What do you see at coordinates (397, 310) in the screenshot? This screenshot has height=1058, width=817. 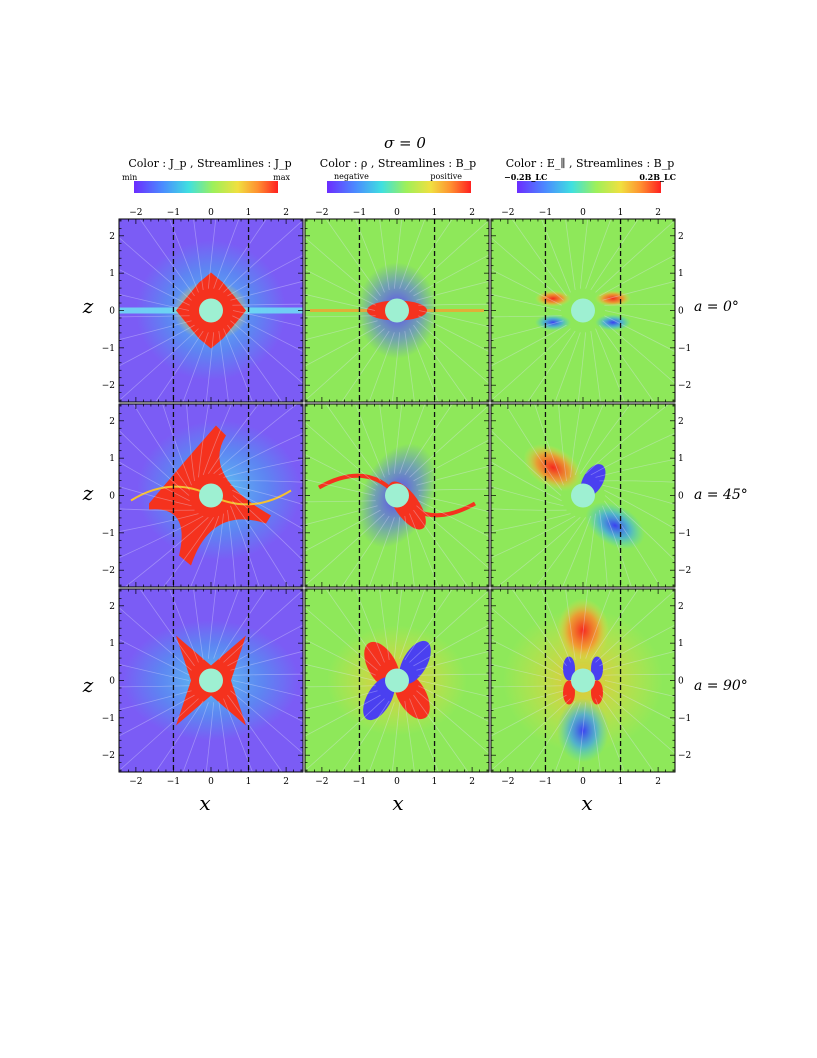 I see `panel-row1-col2` at bounding box center [397, 310].